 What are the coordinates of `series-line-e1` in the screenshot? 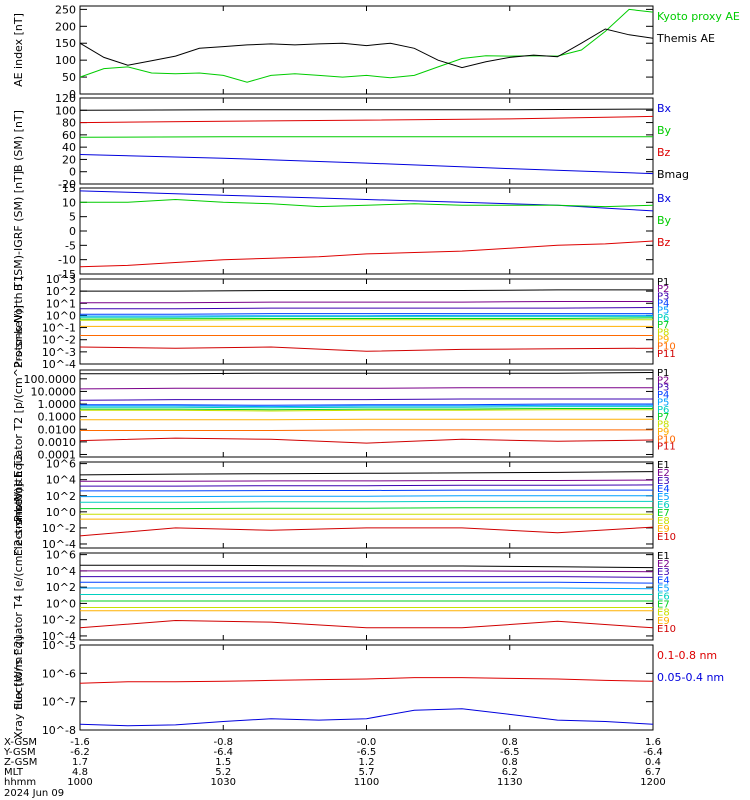 It's located at (366, 473).